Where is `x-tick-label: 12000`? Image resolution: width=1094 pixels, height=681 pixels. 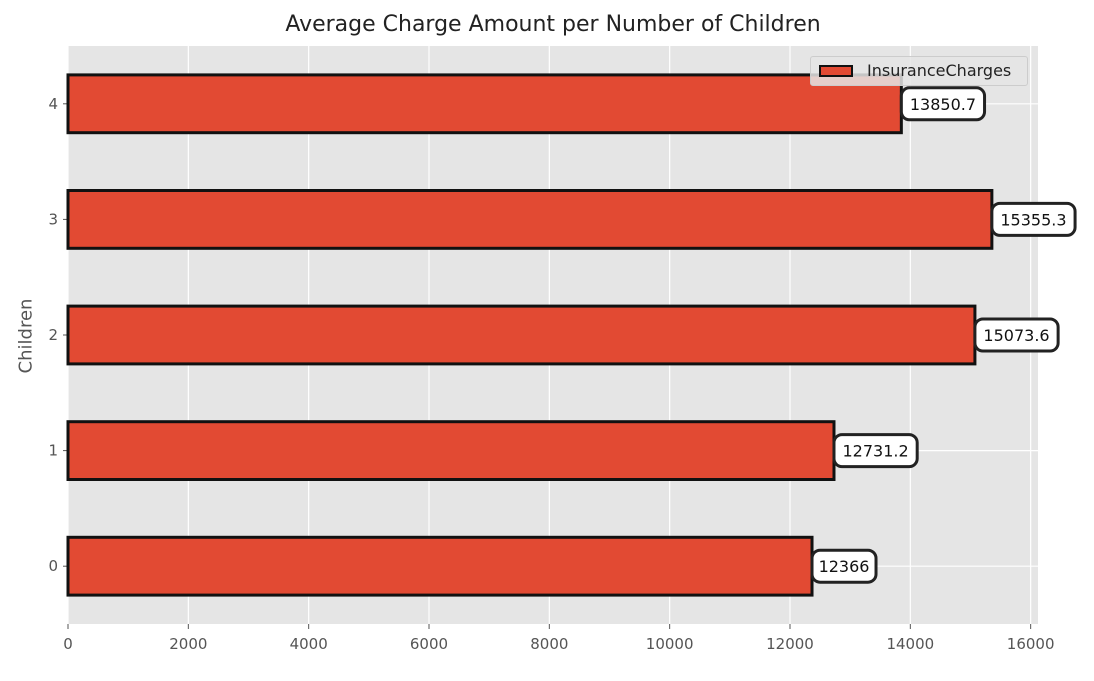
x-tick-label: 12000 is located at coordinates (790, 644).